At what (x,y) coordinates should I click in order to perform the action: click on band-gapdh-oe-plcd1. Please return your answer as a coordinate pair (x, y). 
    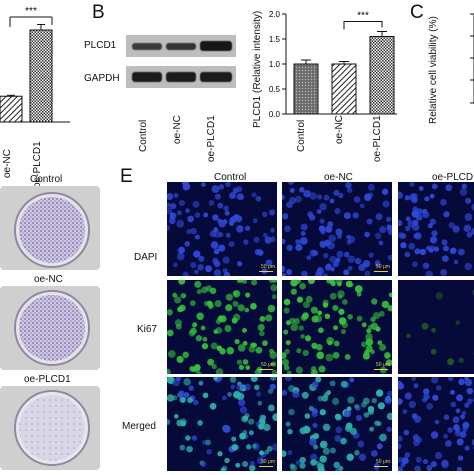
    Looking at the image, I should click on (216, 77).